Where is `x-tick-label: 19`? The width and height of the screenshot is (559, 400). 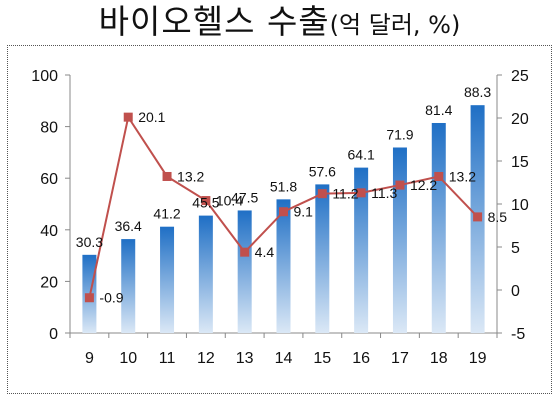 x-tick-label: 19 is located at coordinates (478, 358).